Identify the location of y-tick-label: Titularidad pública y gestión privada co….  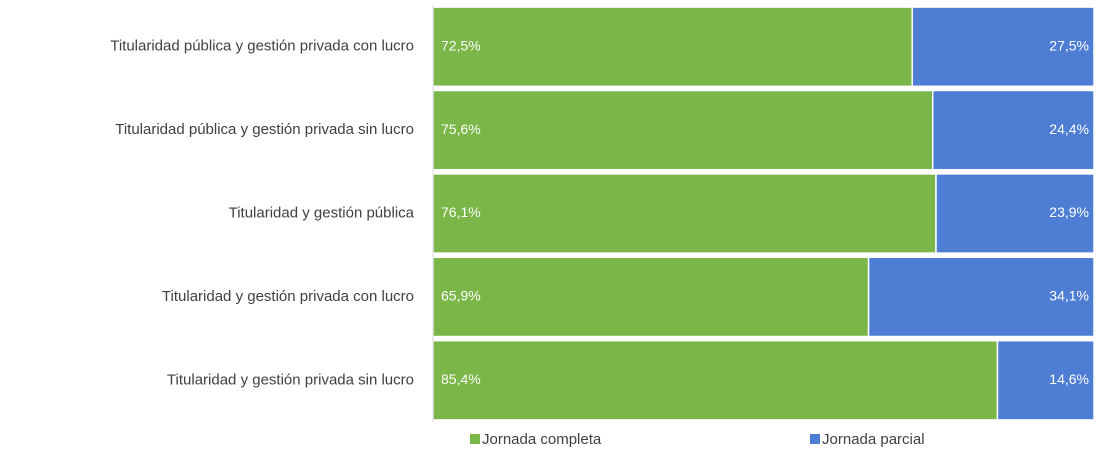
(262, 46).